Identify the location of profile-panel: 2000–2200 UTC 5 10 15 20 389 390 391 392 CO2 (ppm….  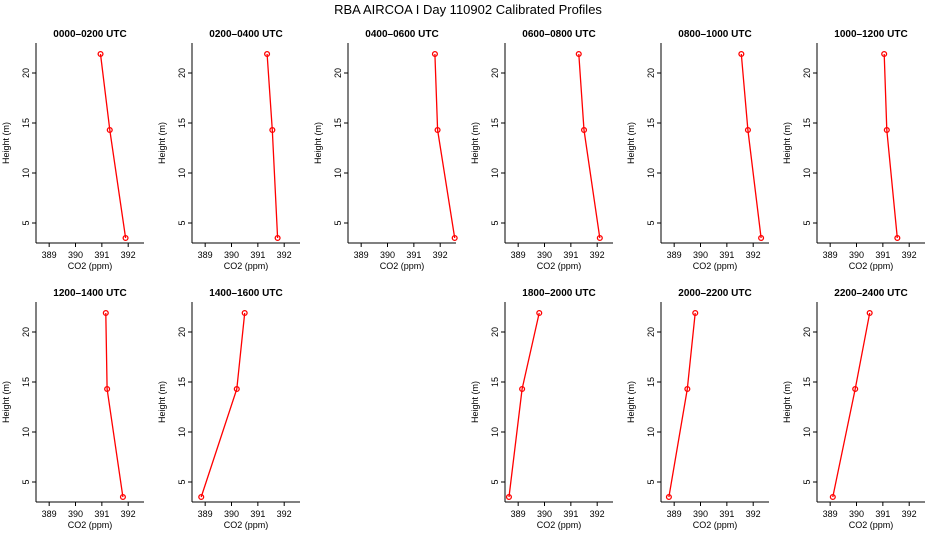
(697, 409).